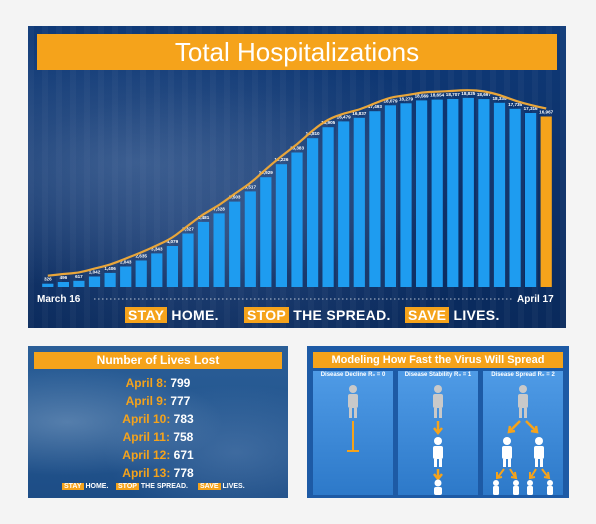  What do you see at coordinates (173, 241) in the screenshot?
I see `bar-value-label: 4,079` at bounding box center [173, 241].